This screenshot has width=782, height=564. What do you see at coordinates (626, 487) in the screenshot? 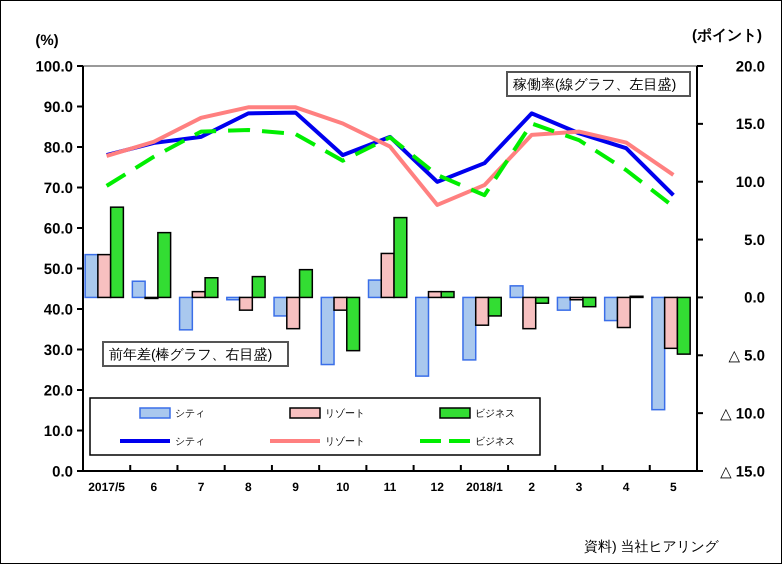
I see `x-tick-label: 4` at bounding box center [626, 487].